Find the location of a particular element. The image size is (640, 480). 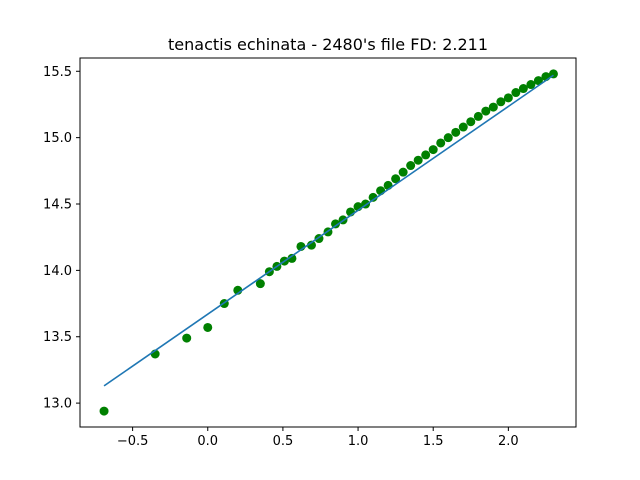

y-tick-label: 15.0 is located at coordinates (57, 138).